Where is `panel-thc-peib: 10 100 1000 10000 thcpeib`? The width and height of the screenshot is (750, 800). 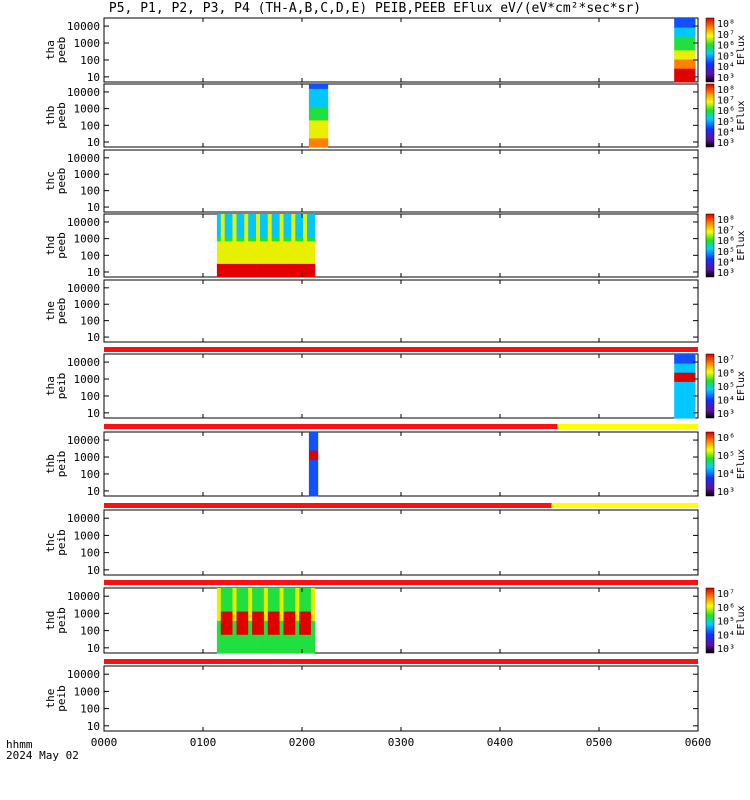
panel-thc-peib: 10 100 1000 10000 thcpeib is located at coordinates (371, 547).